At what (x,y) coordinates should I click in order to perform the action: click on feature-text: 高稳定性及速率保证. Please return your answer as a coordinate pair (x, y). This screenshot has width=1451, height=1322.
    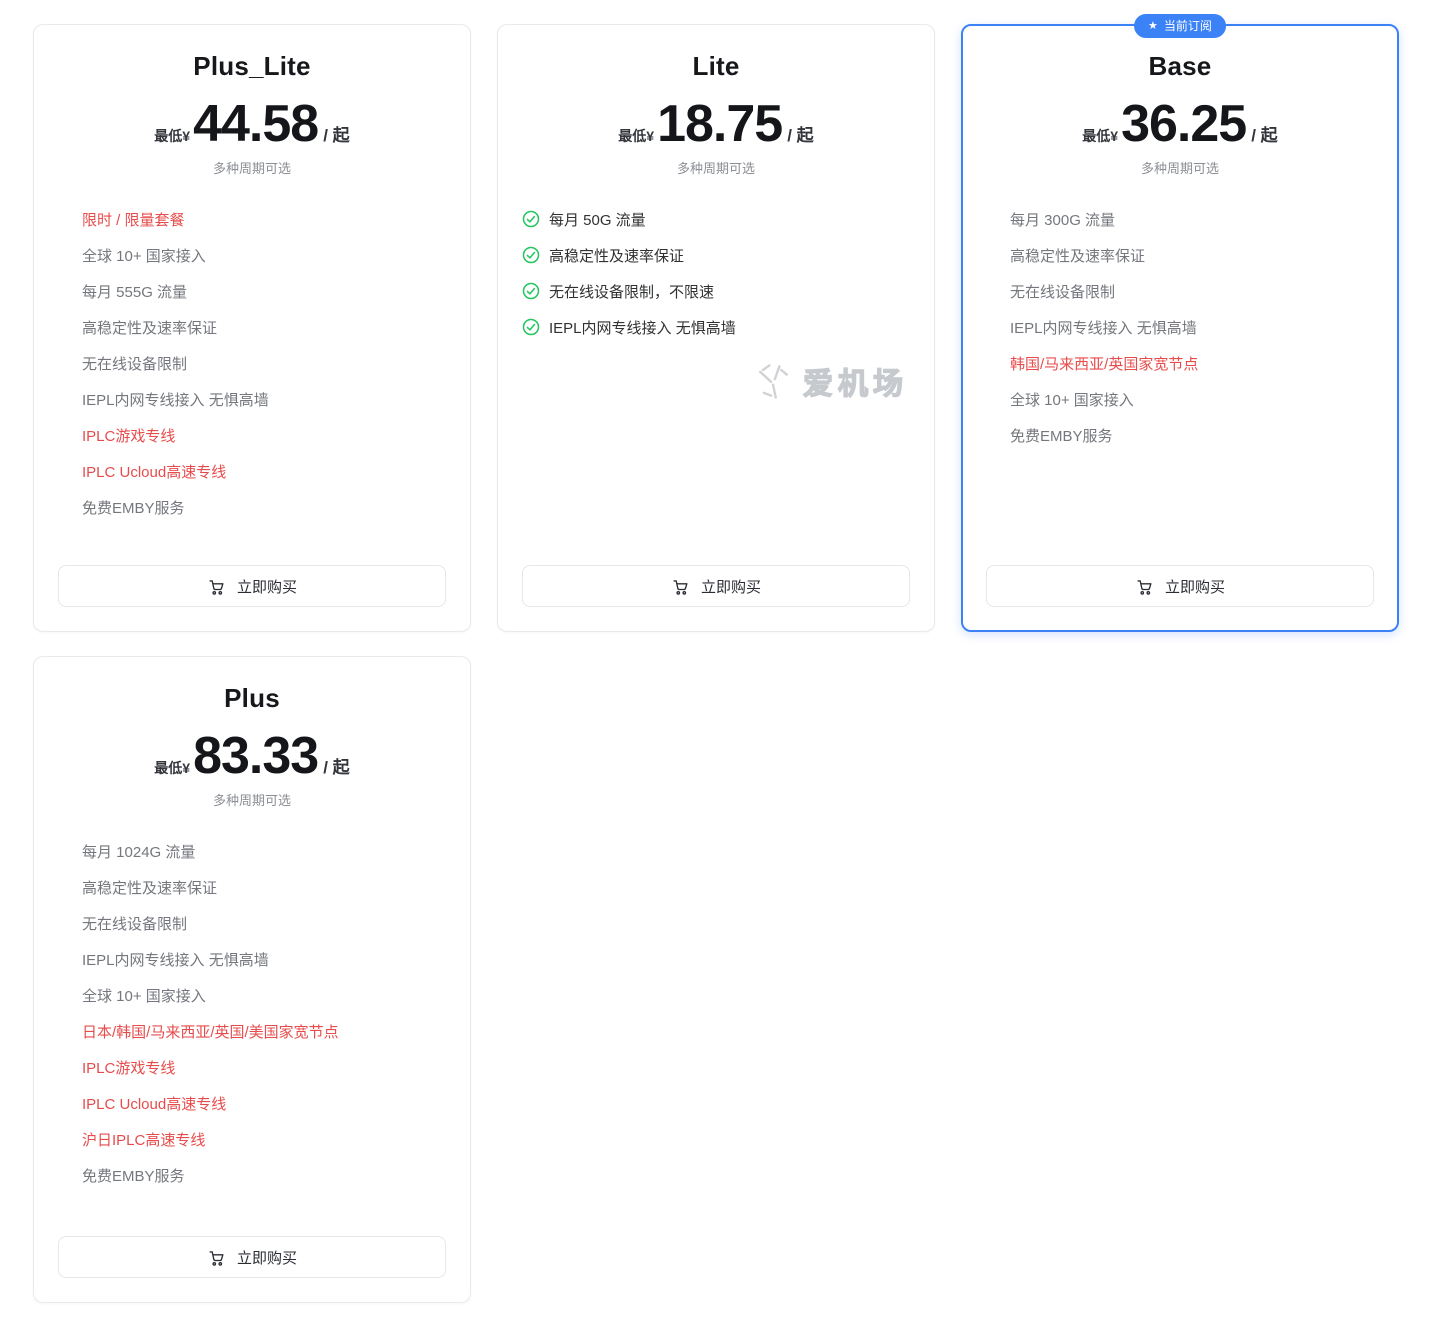
    Looking at the image, I should click on (617, 256).